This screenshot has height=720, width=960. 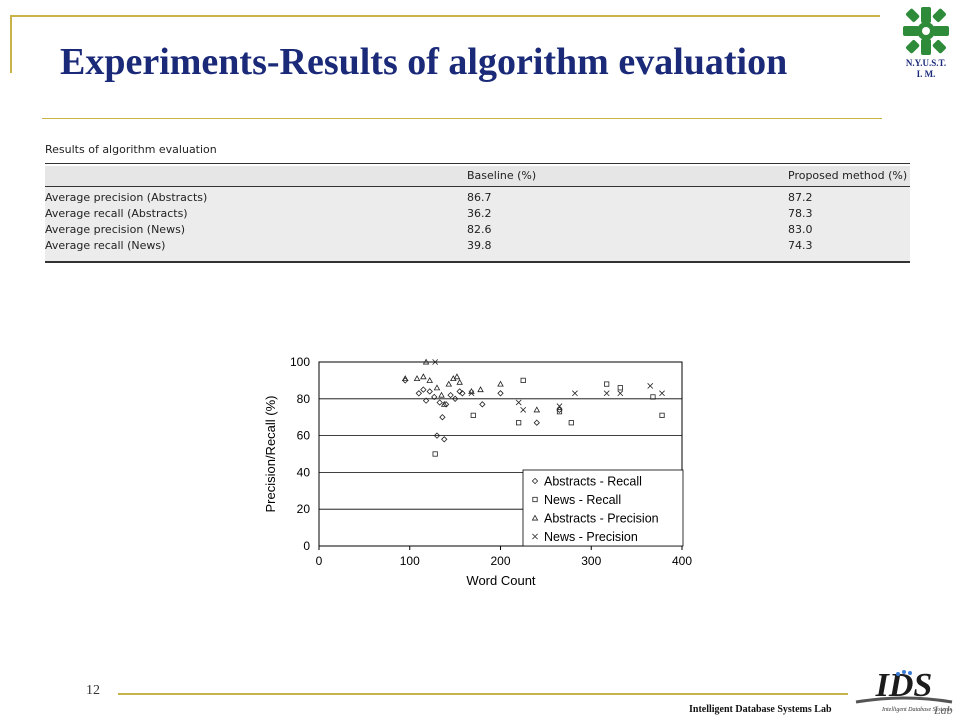 What do you see at coordinates (591, 537) in the screenshot?
I see `legend-label: News - Precision` at bounding box center [591, 537].